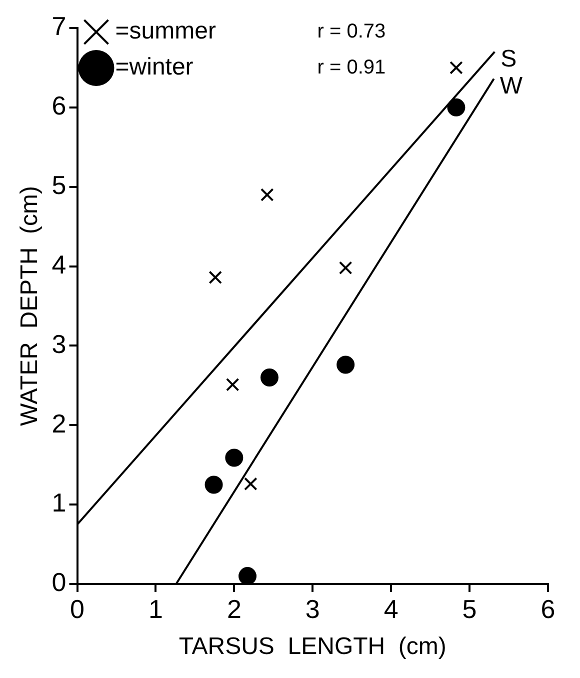 The width and height of the screenshot is (580, 678). I want to click on x-tick-label: 3, so click(312, 609).